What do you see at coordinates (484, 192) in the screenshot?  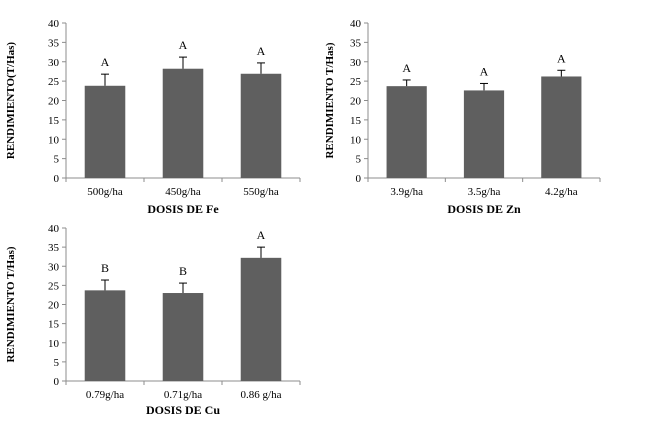 I see `chart2-x-tick-label: 3.5g/ha` at bounding box center [484, 192].